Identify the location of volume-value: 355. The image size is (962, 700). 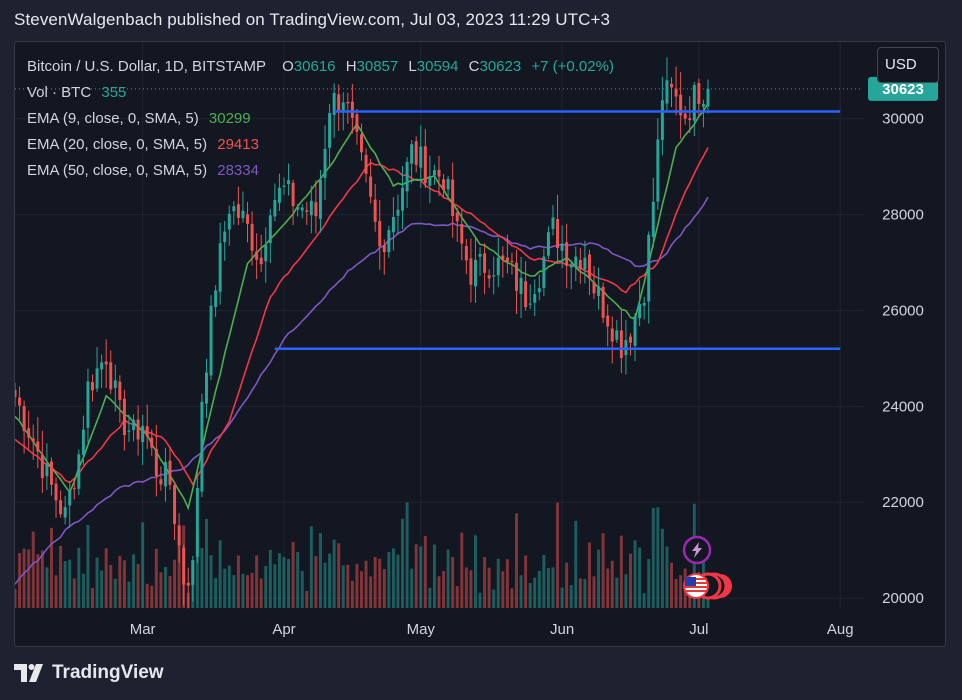
(114, 92).